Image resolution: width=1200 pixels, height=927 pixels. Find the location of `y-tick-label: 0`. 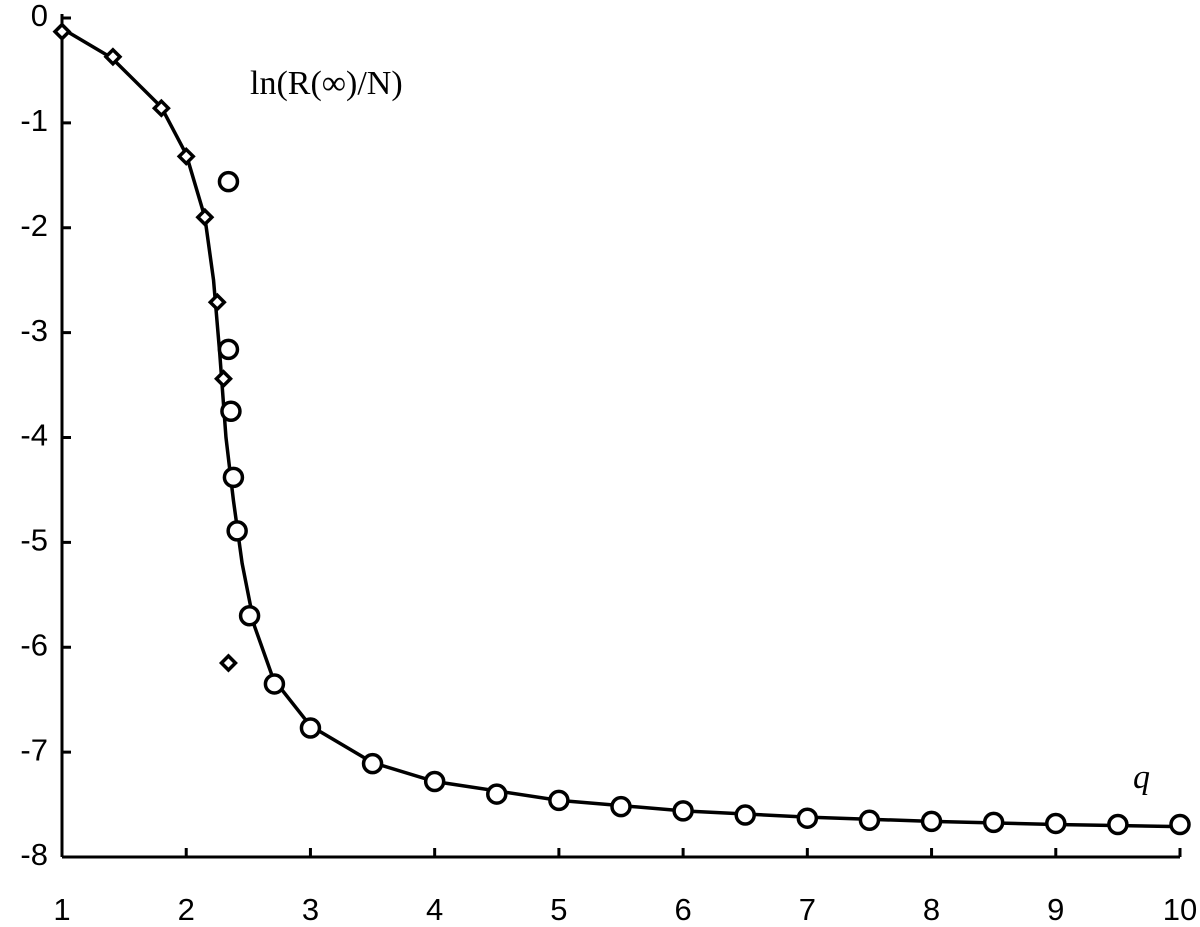

y-tick-label: 0 is located at coordinates (39, 16).